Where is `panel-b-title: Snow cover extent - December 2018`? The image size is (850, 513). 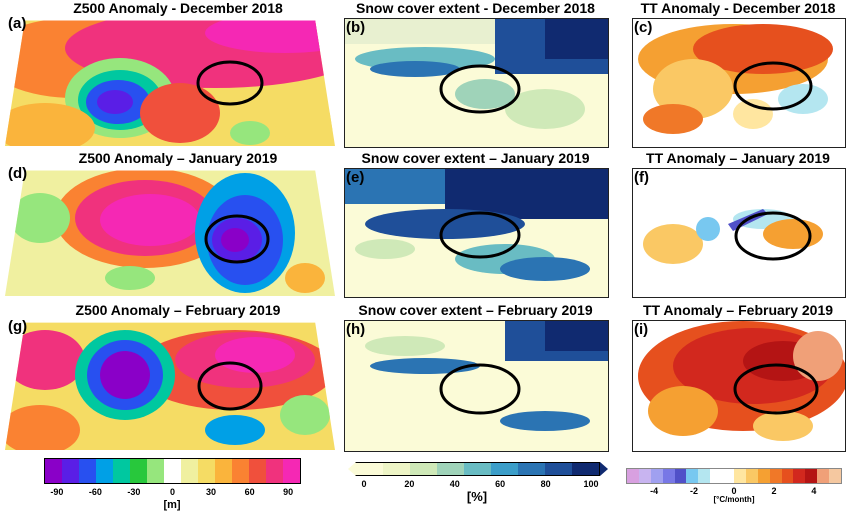 panel-b-title: Snow cover extent - December 2018 is located at coordinates (475, 8).